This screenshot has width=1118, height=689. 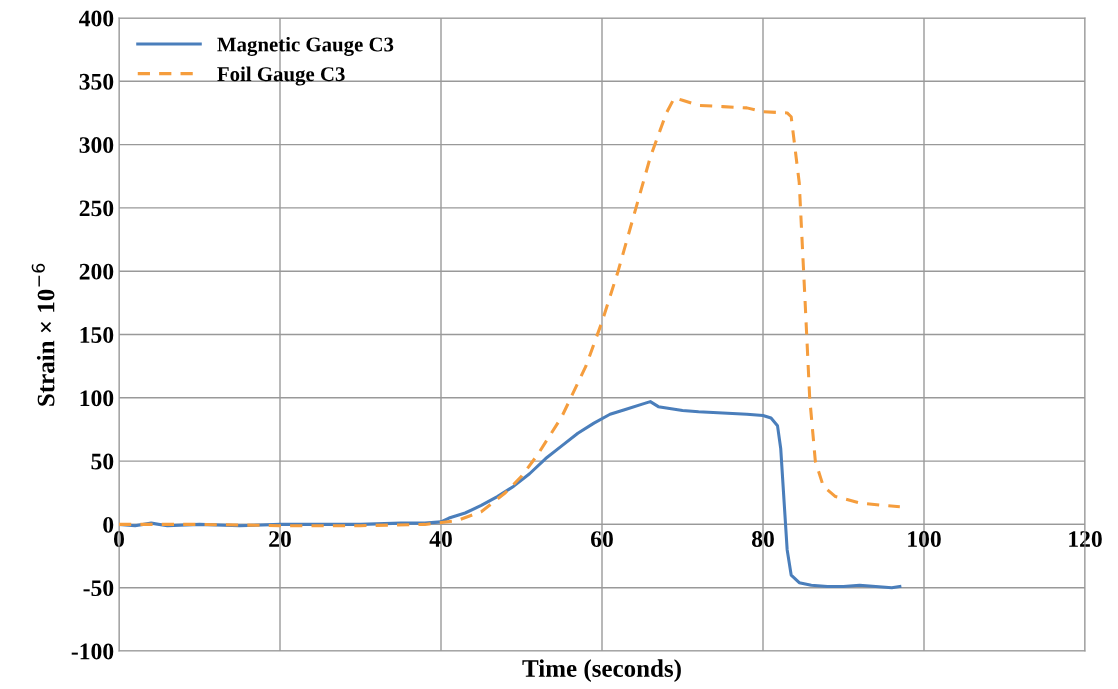 I want to click on y-tick-label: 200, so click(x=96, y=271).